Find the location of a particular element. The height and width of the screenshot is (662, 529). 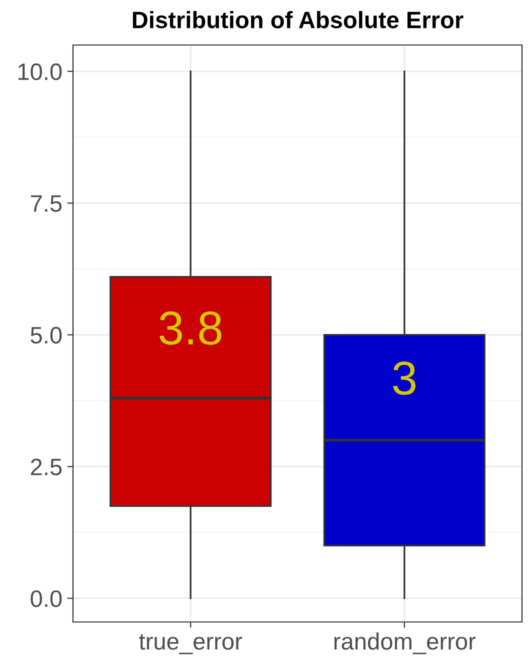

text: 3 is located at coordinates (404, 378).